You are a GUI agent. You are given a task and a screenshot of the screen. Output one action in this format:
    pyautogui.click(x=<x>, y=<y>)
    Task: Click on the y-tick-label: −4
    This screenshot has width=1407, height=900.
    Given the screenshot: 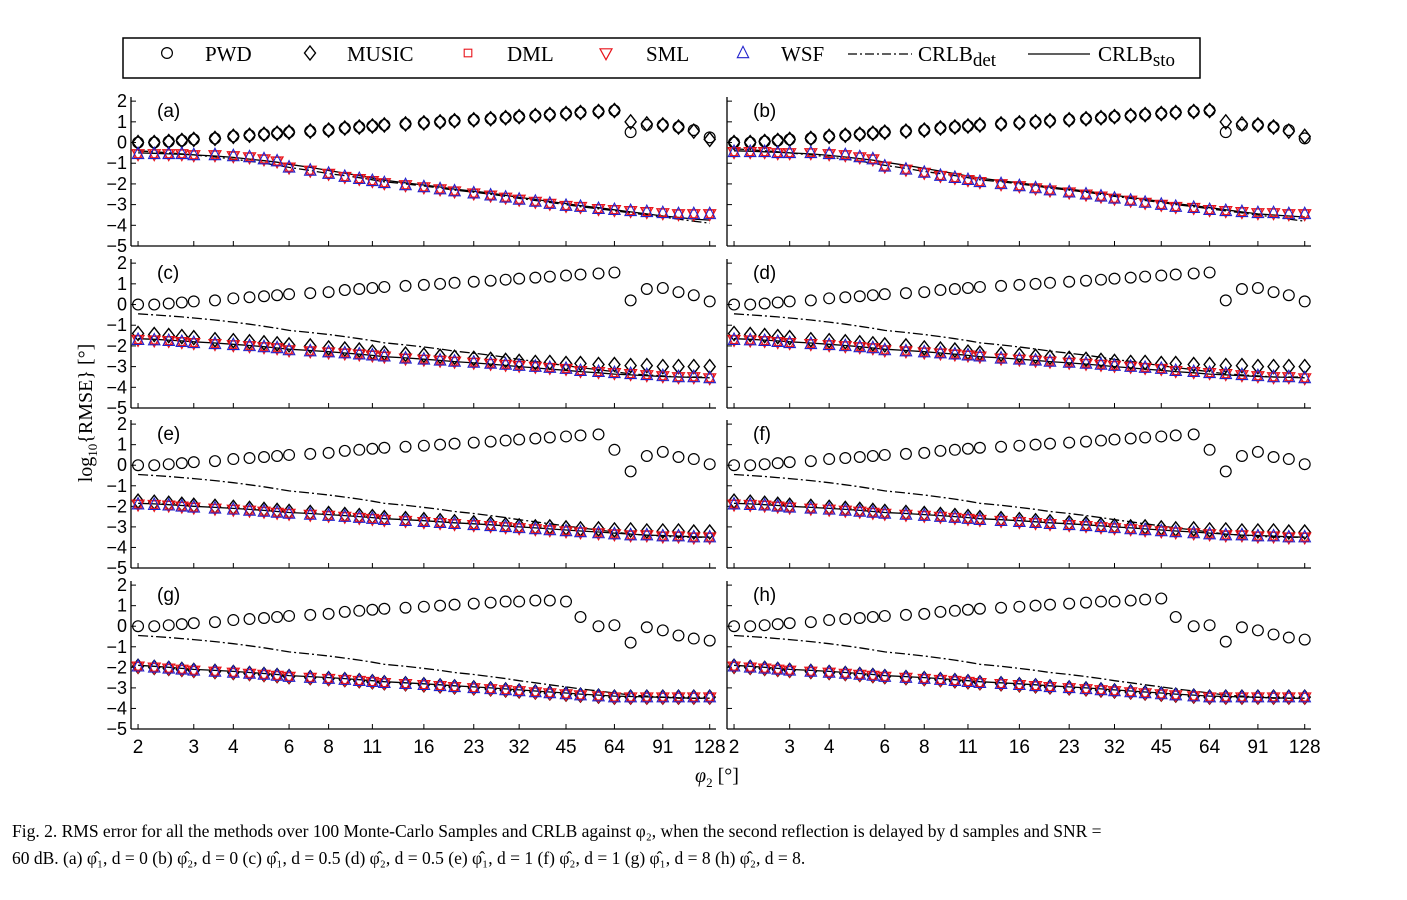 What is the action you would take?
    pyautogui.click(x=116, y=708)
    